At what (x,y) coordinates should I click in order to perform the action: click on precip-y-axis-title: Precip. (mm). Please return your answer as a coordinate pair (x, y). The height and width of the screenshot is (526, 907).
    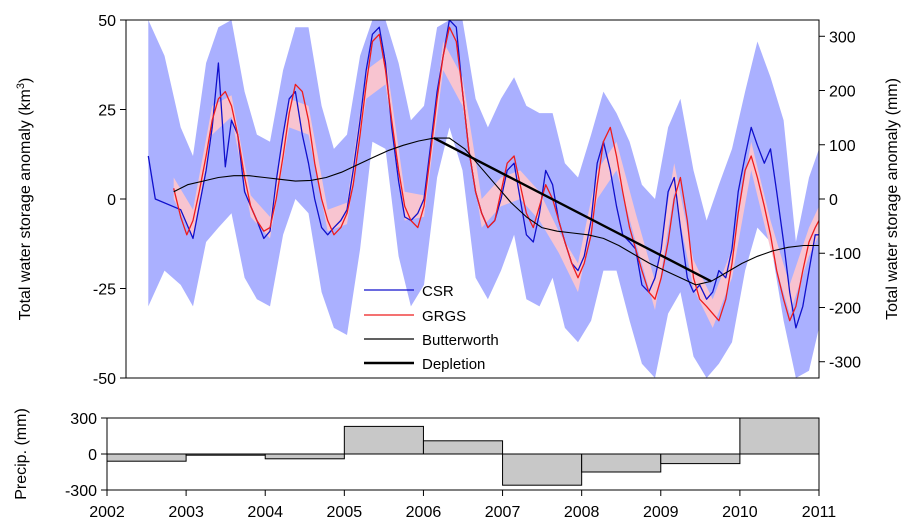
    Looking at the image, I should click on (21, 454).